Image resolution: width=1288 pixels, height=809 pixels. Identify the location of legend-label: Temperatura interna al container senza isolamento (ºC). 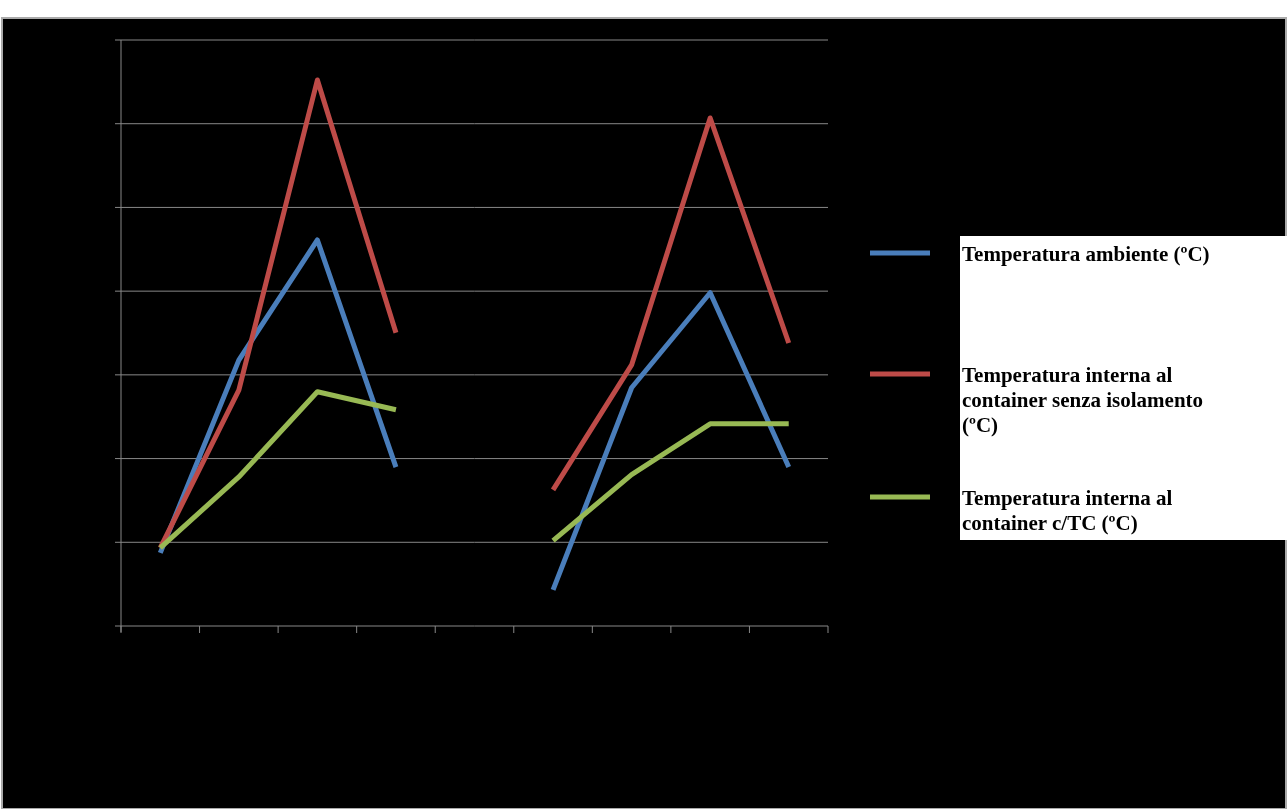
(1083, 400).